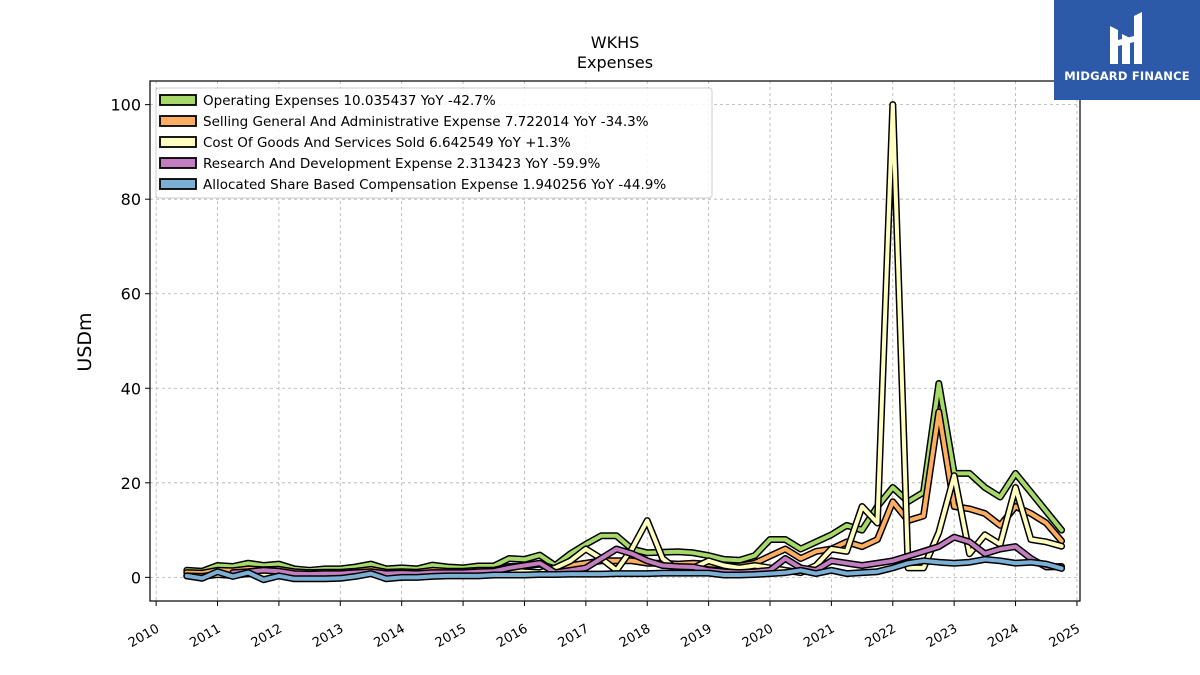 The width and height of the screenshot is (1200, 675). I want to click on x-tick-label: 2018, so click(635, 636).